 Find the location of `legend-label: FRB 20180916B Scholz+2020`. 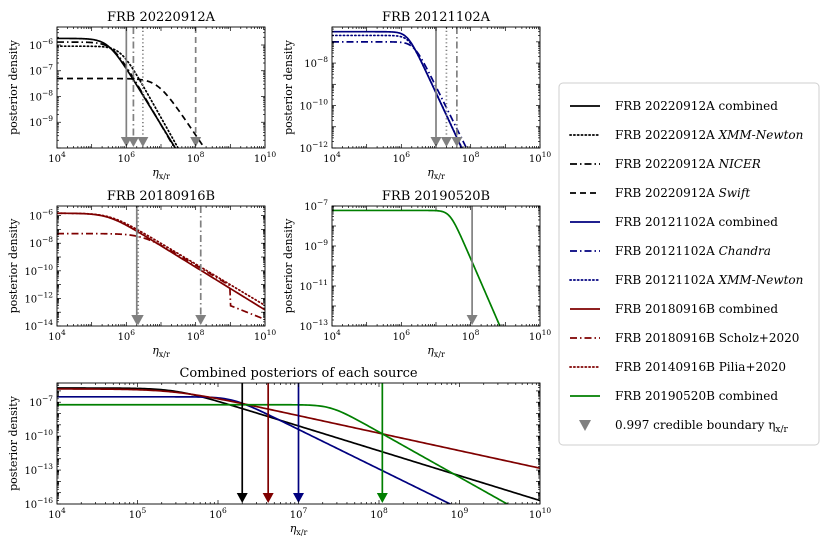

legend-label: FRB 20180916B Scholz+2020 is located at coordinates (707, 338).